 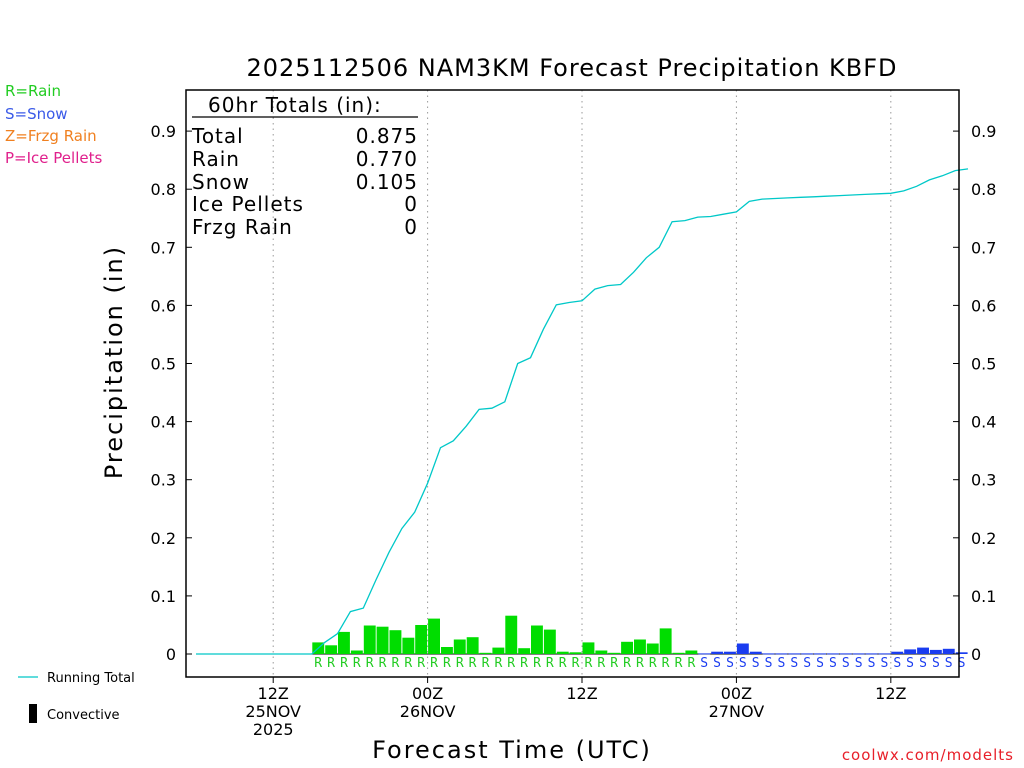 I want to click on totals-label-snow: Snow, so click(x=221, y=182).